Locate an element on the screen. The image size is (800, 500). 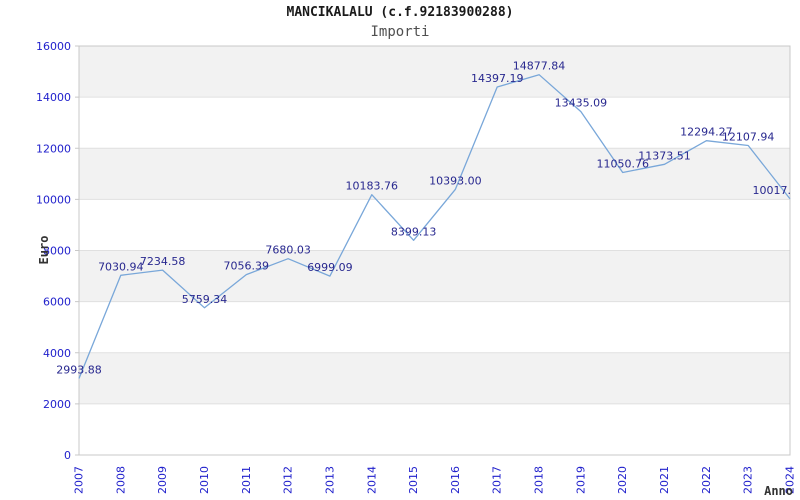
x-tick-label: 2022 is located at coordinates (706, 480).